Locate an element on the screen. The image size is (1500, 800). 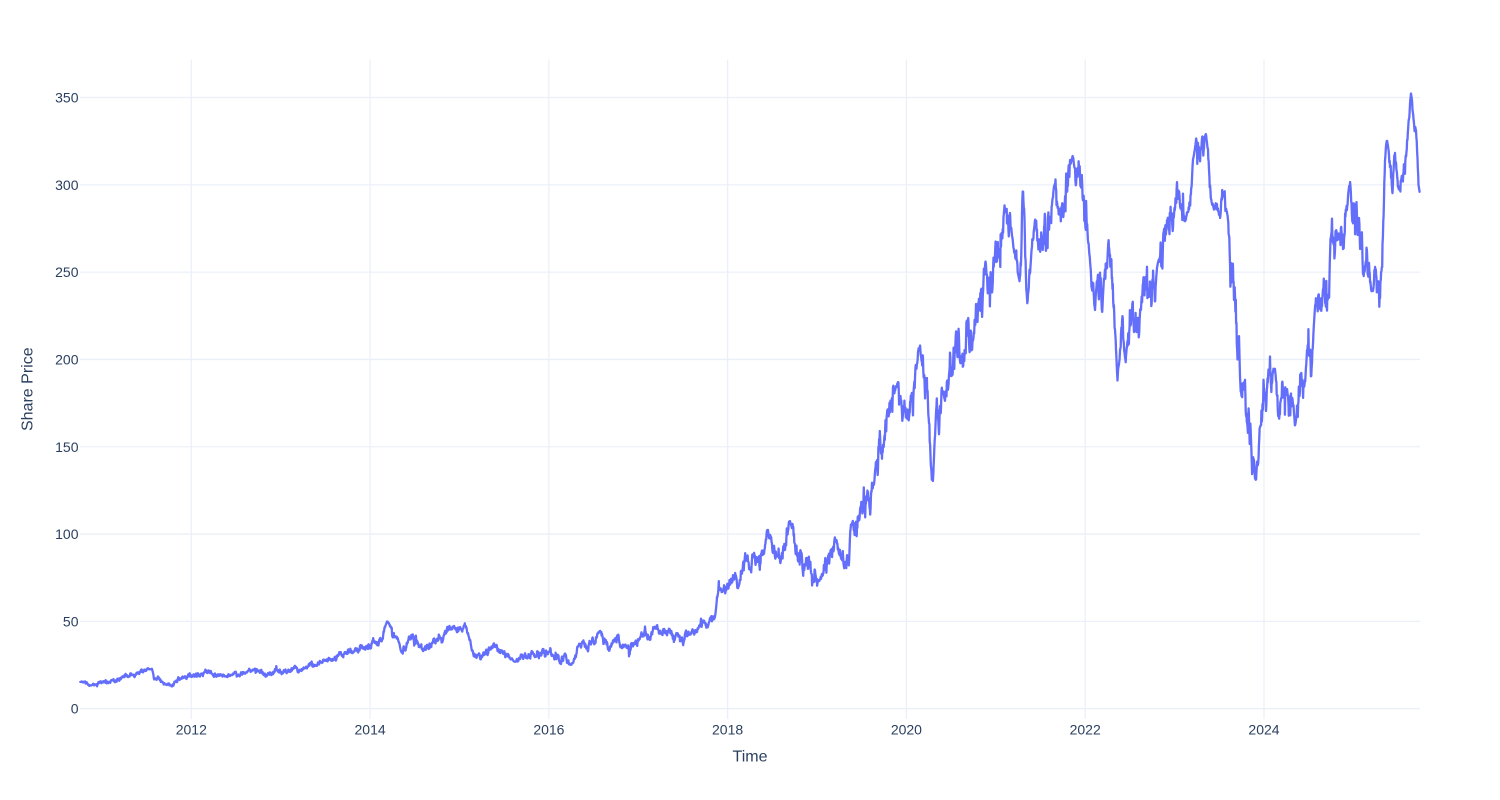
svg-text: Share Price is located at coordinates (27, 389).